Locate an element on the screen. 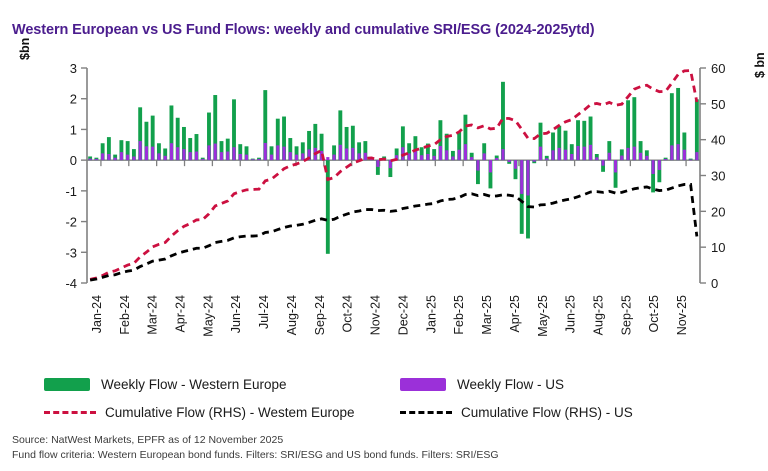 The width and height of the screenshot is (768, 471). legend-label-weekly-flow-western-europe: Weekly Flow - Western Europe is located at coordinates (194, 384).